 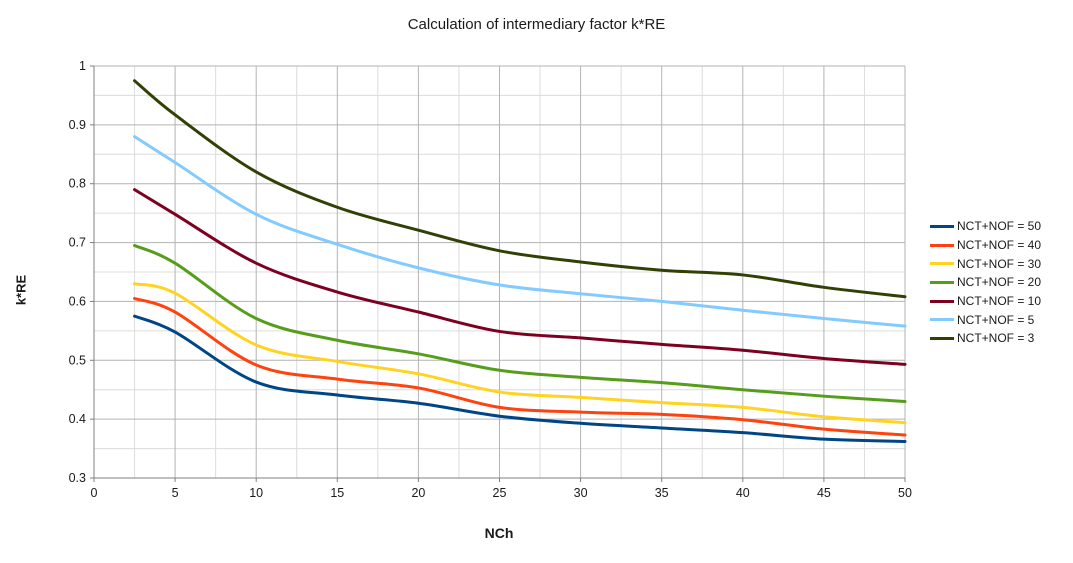 What do you see at coordinates (337, 493) in the screenshot?
I see `x-tick-label: 15` at bounding box center [337, 493].